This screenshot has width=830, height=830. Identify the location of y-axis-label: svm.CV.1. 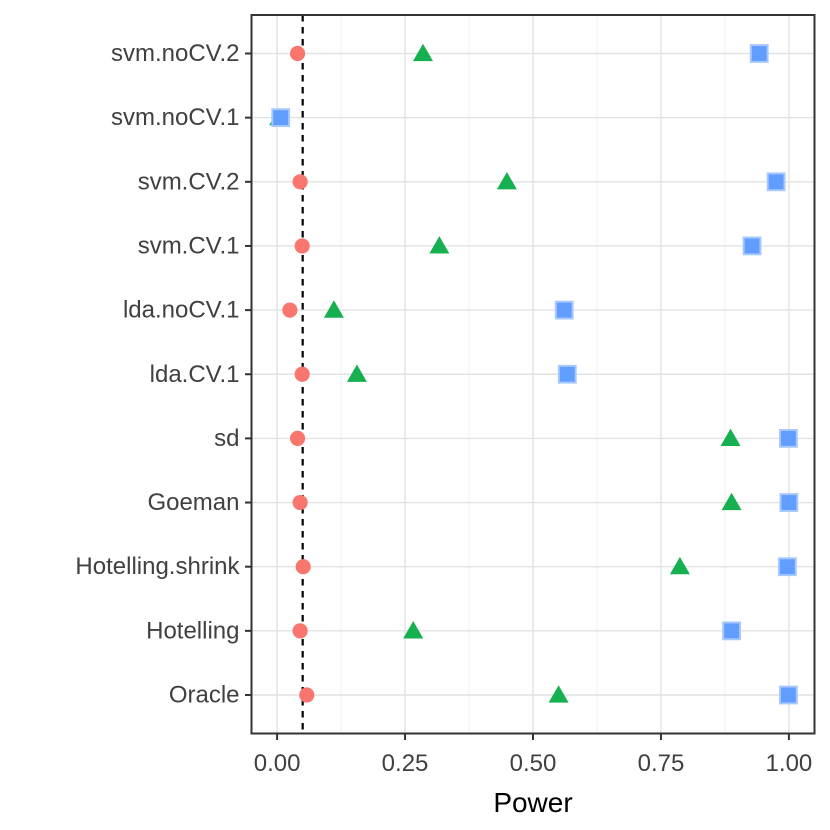
(189, 245).